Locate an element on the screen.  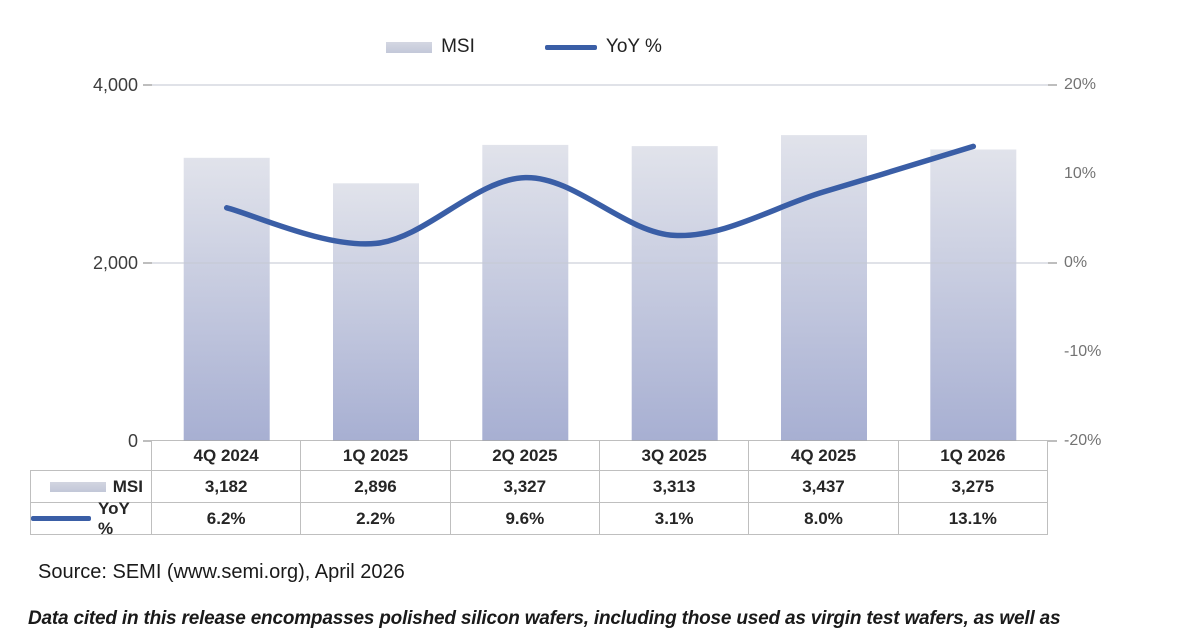
yoy-line is located at coordinates (600, 195).